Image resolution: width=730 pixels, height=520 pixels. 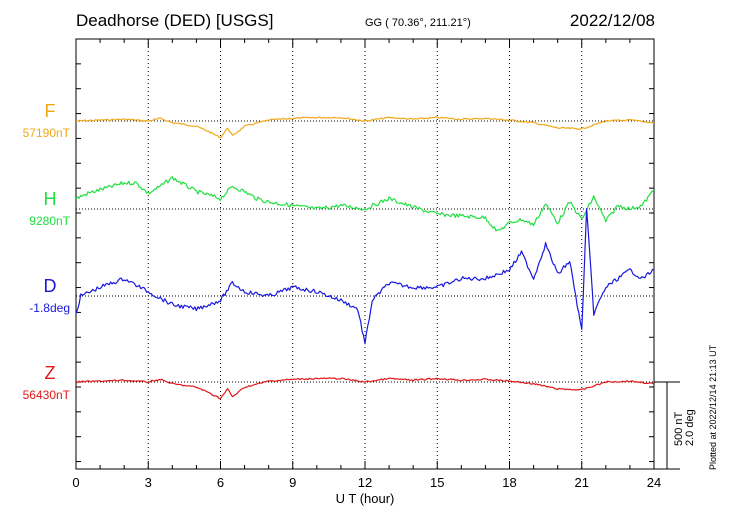 I want to click on series-H-line, so click(x=365, y=204).